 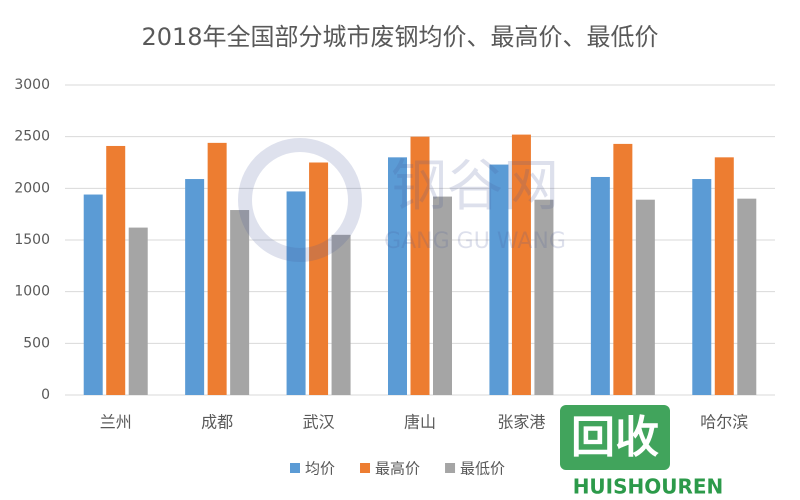 What do you see at coordinates (724, 422) in the screenshot?
I see `x-tick-label: 哈尔滨` at bounding box center [724, 422].